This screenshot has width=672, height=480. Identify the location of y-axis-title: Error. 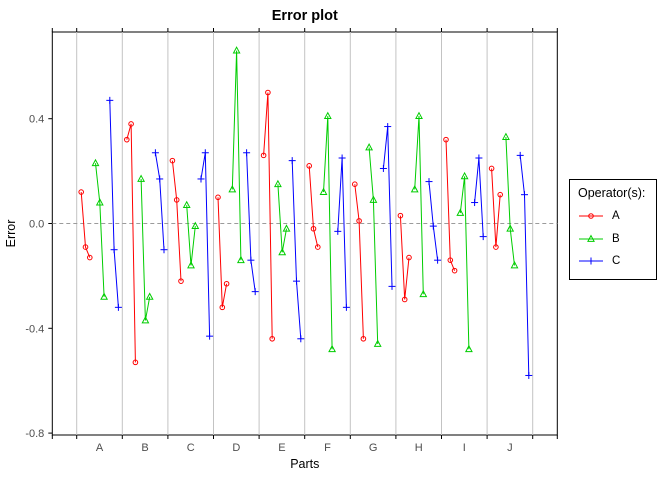
(11, 234).